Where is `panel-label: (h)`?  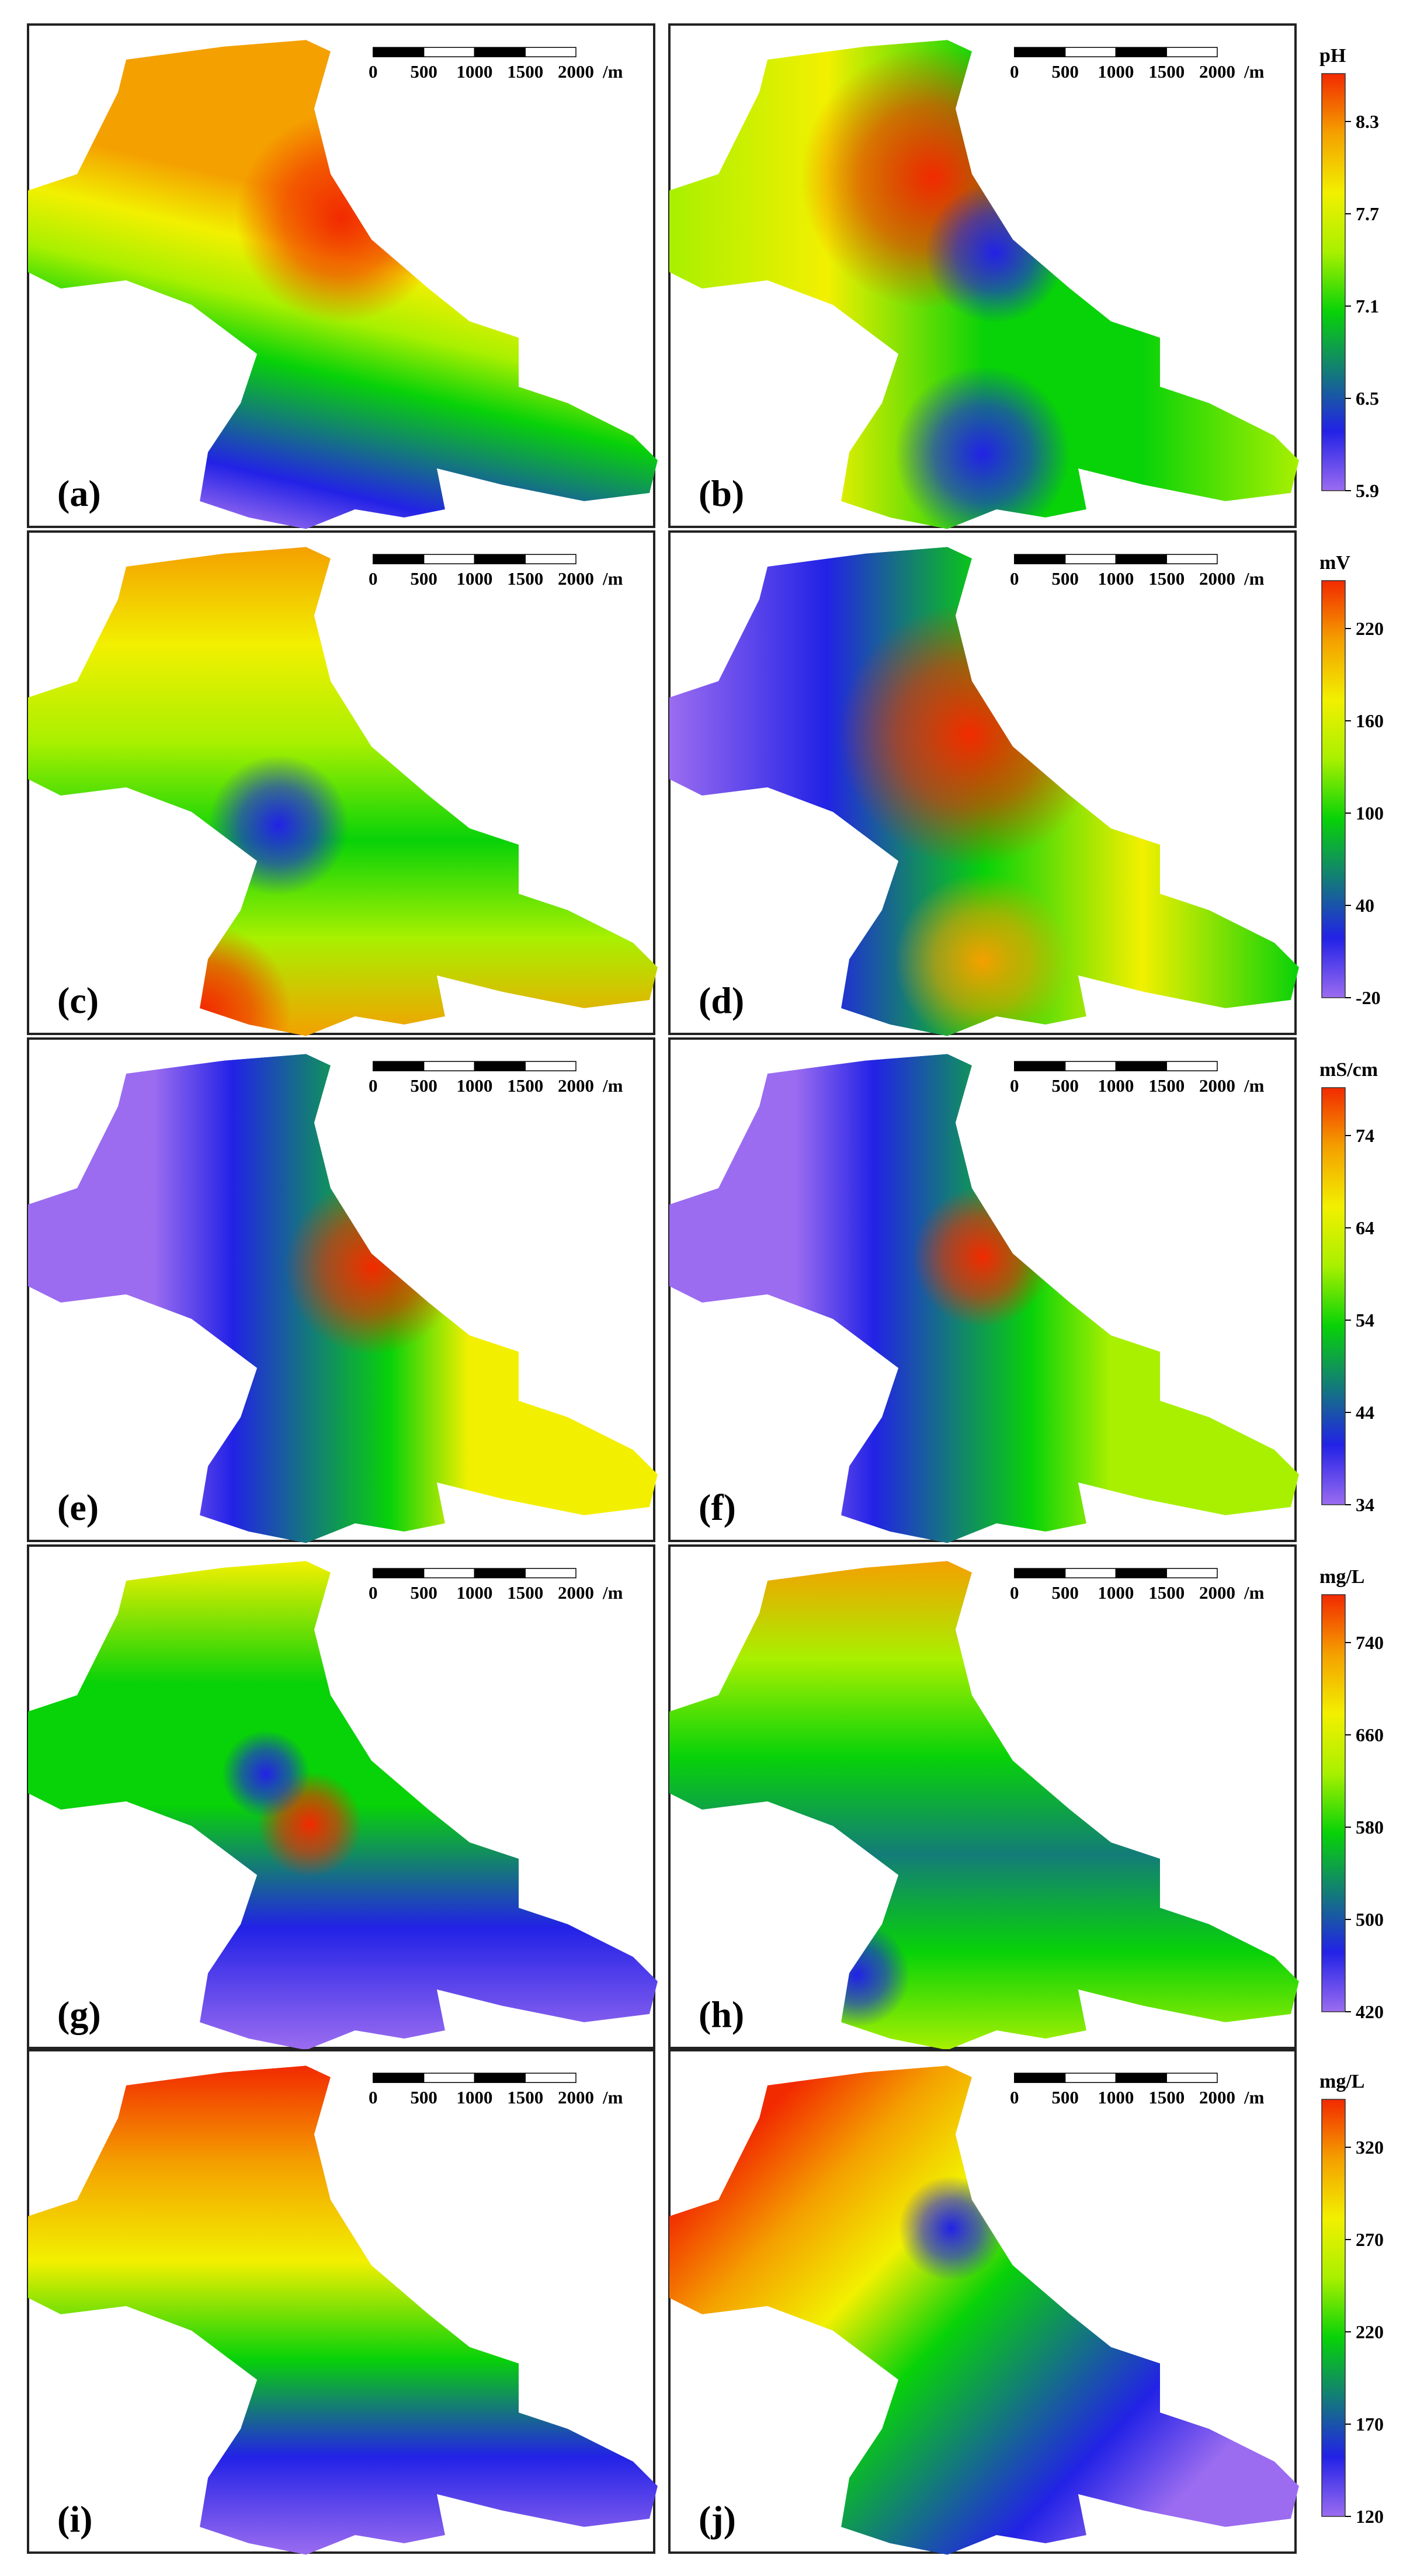
panel-label: (h) is located at coordinates (721, 2014).